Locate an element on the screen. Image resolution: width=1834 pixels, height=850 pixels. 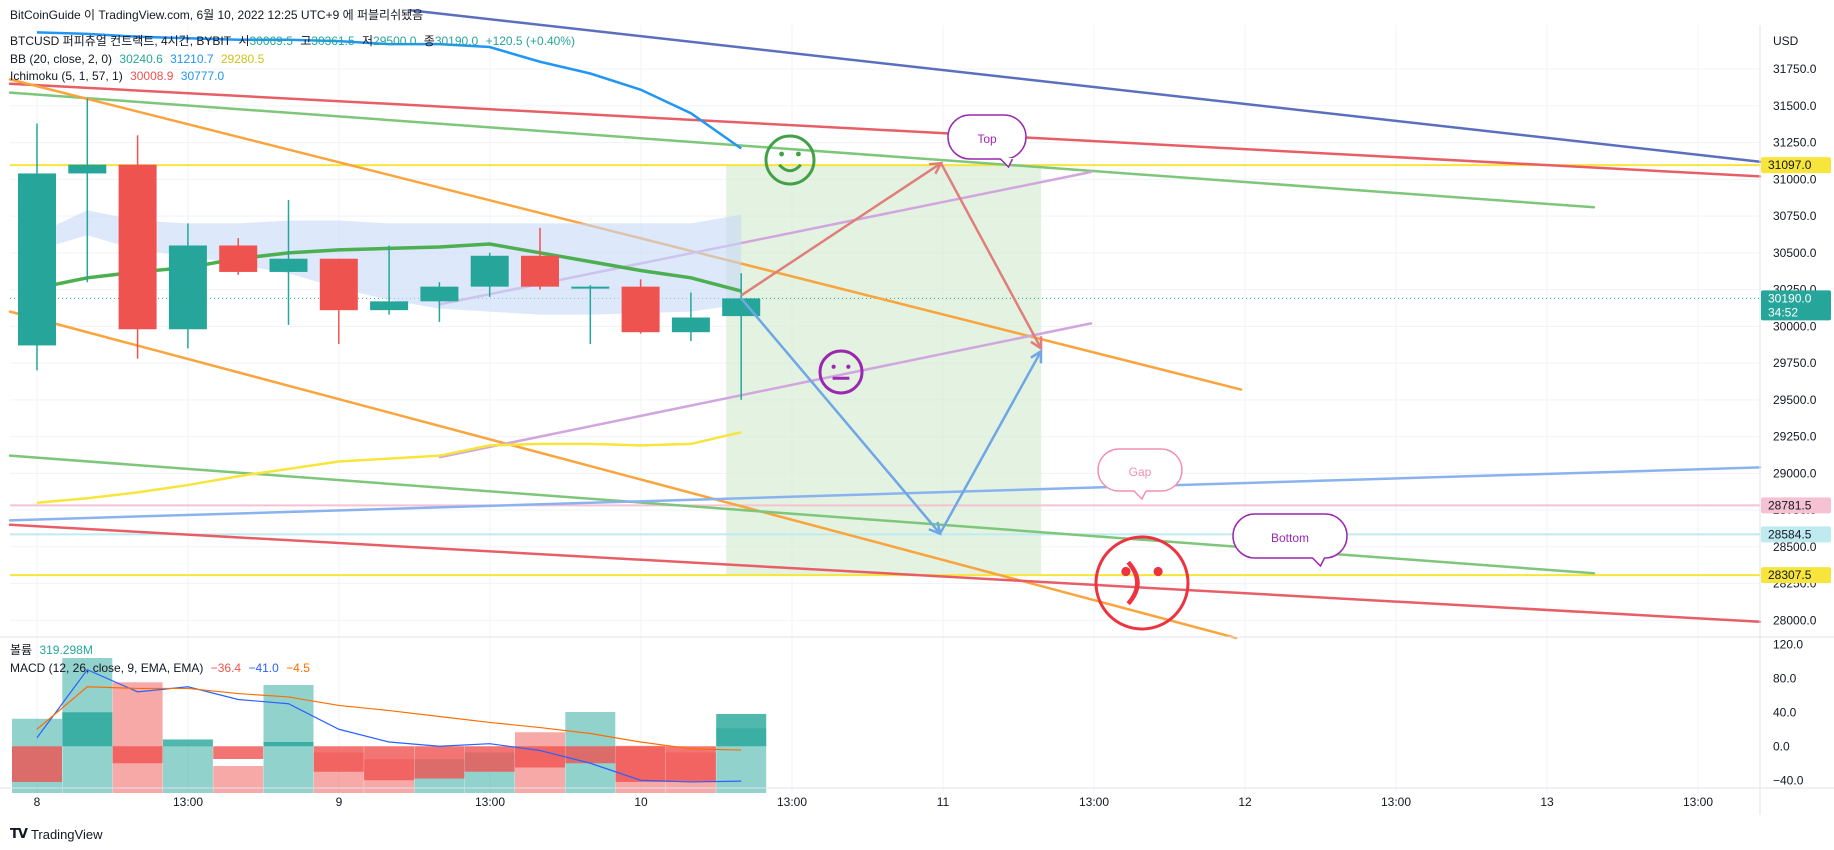
ichimoku-legend: Ichimoku (5, 1, 57, 1) 30008.9 30777.0 is located at coordinates (119, 76).